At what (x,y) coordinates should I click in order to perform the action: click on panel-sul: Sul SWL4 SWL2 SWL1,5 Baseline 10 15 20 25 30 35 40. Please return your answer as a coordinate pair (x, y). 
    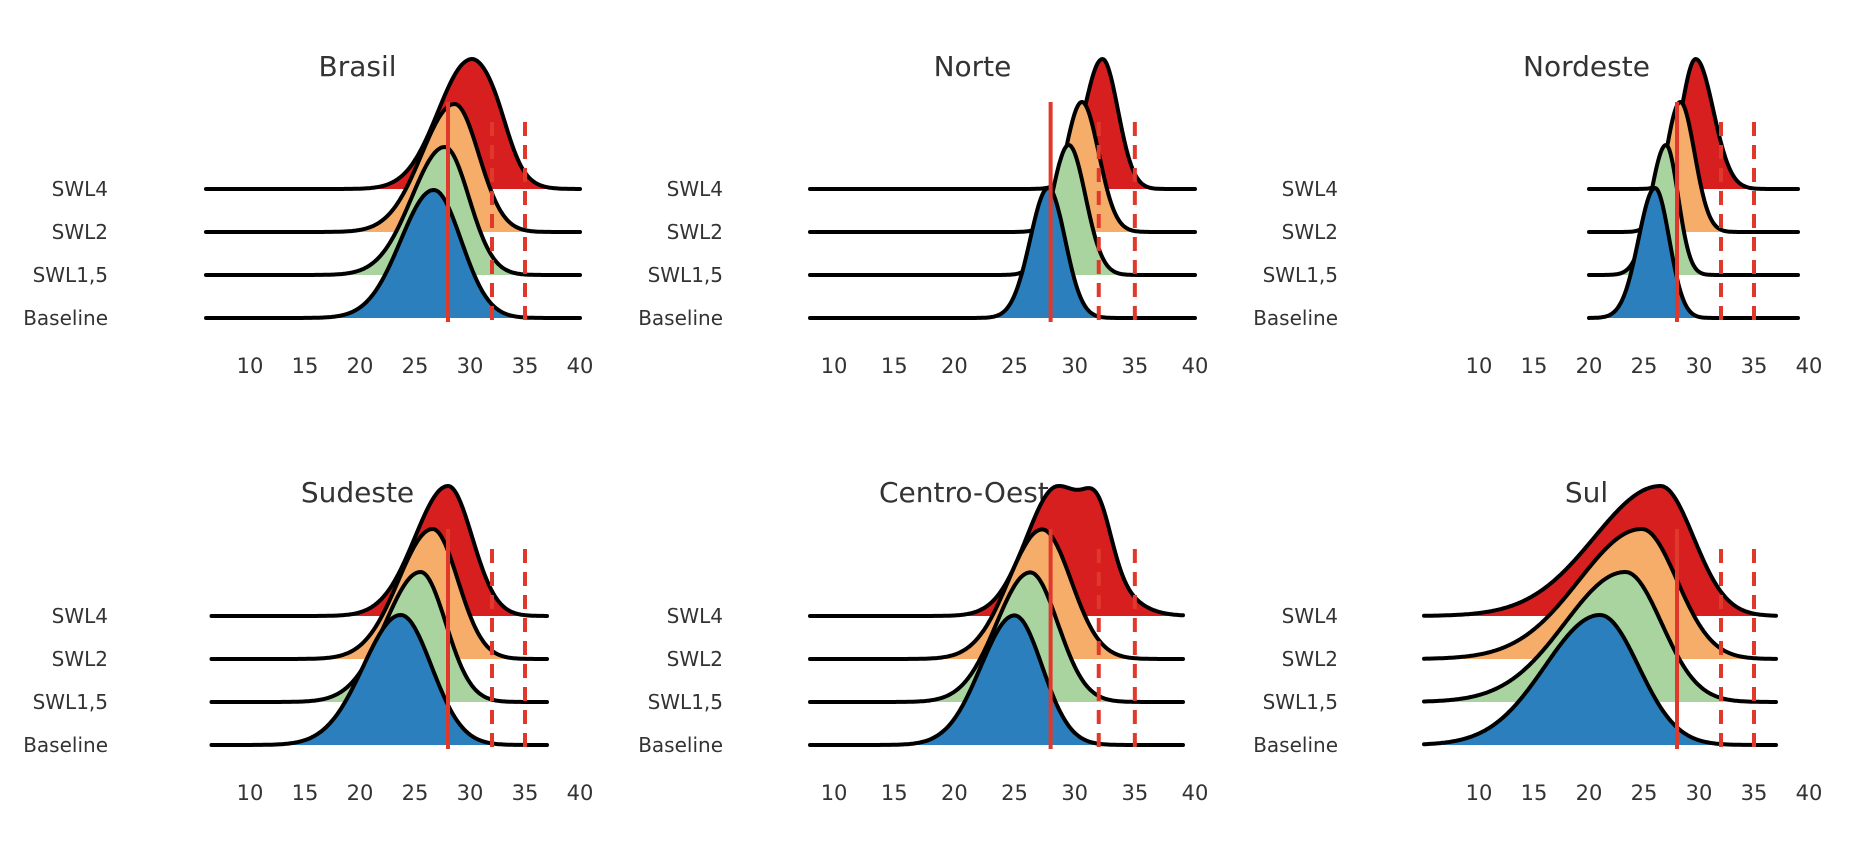
    Looking at the image, I should click on (1537, 640).